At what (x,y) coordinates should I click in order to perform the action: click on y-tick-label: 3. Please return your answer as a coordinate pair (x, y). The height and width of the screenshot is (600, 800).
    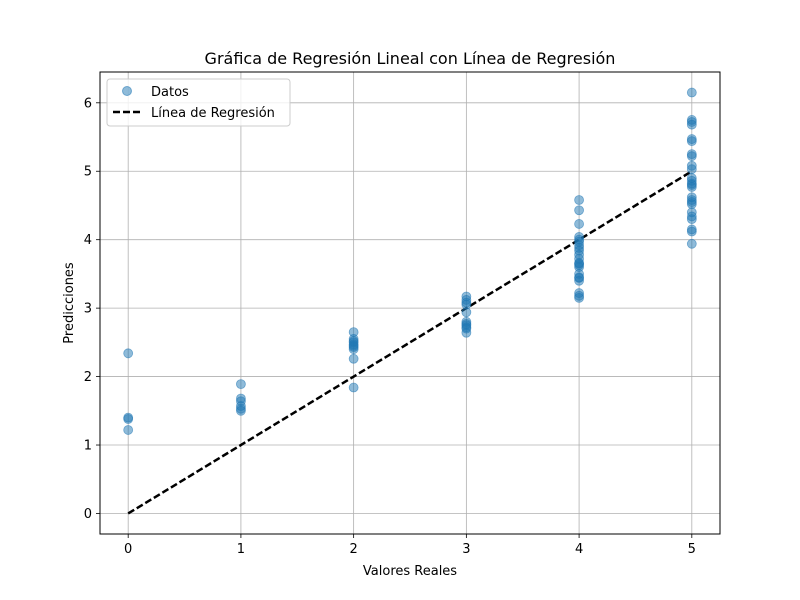
    Looking at the image, I should click on (88, 309).